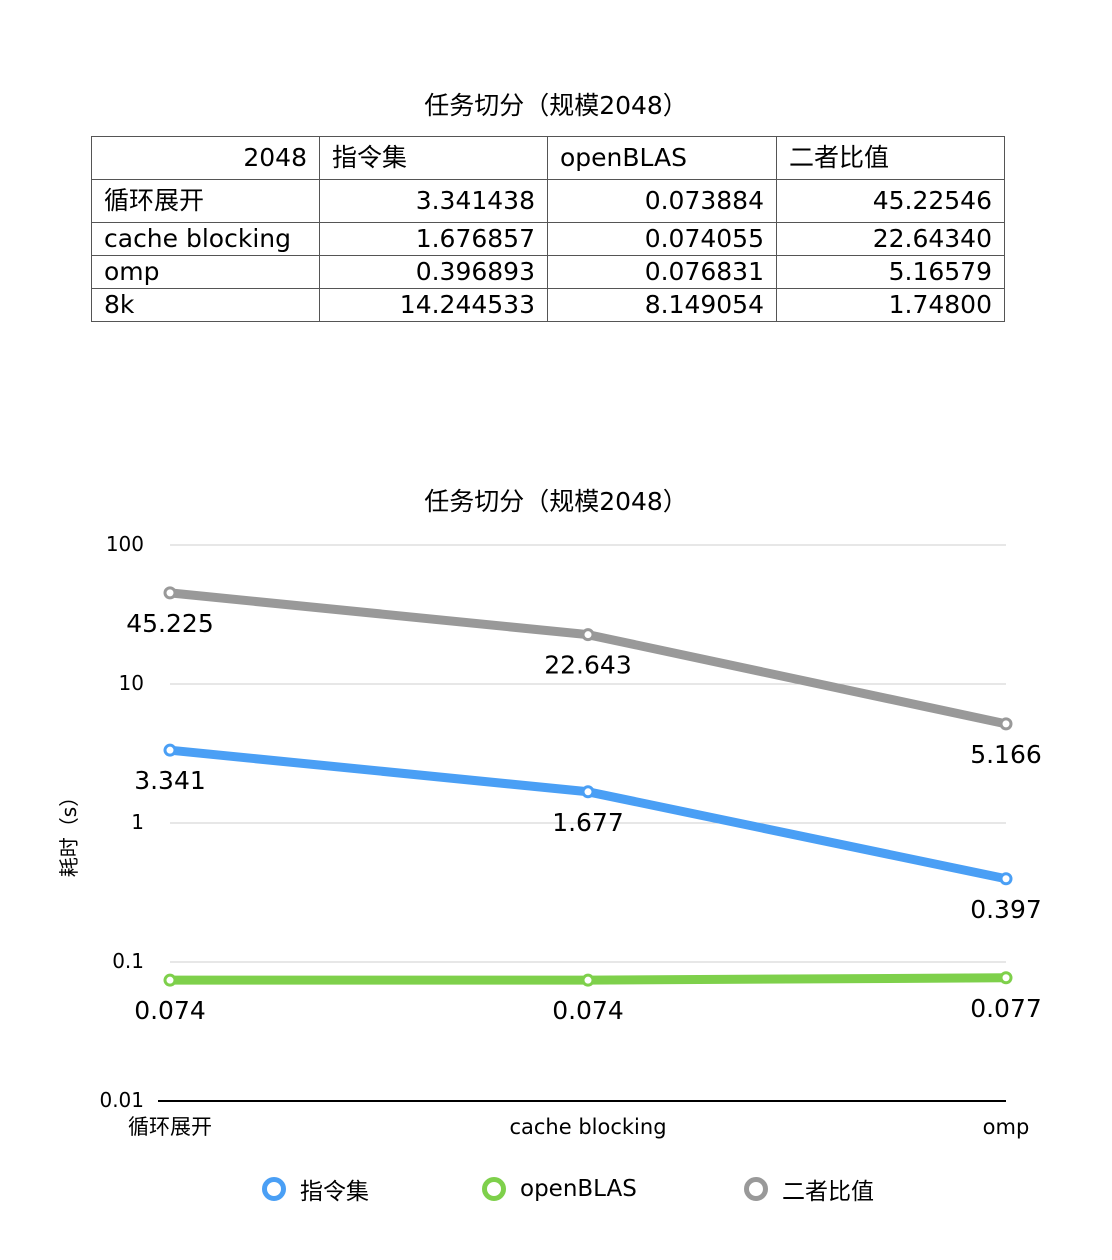 Image resolution: width=1112 pixels, height=1260 pixels. I want to click on table-cell: 22.64340, so click(890, 239).